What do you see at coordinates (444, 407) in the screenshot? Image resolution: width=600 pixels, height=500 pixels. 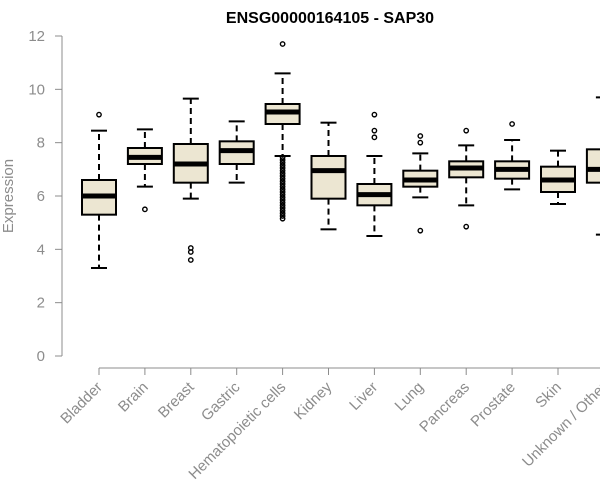 I see `x-tick-label: Pancreas` at bounding box center [444, 407].